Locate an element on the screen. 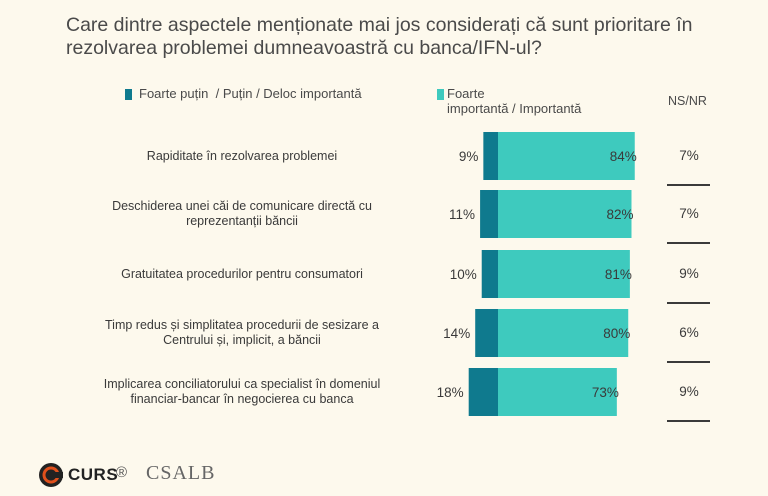 This screenshot has height=496, width=768. data-label-low: 14% is located at coordinates (456, 333).